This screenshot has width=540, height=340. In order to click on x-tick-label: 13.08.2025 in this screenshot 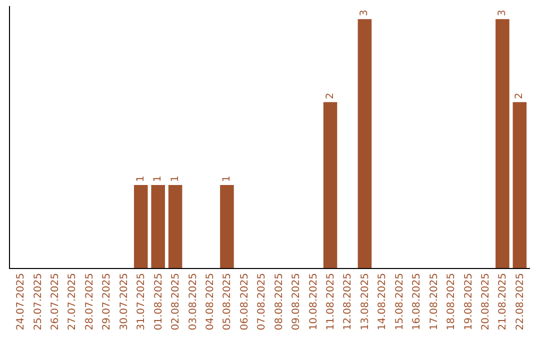, I will do `click(365, 301)`.